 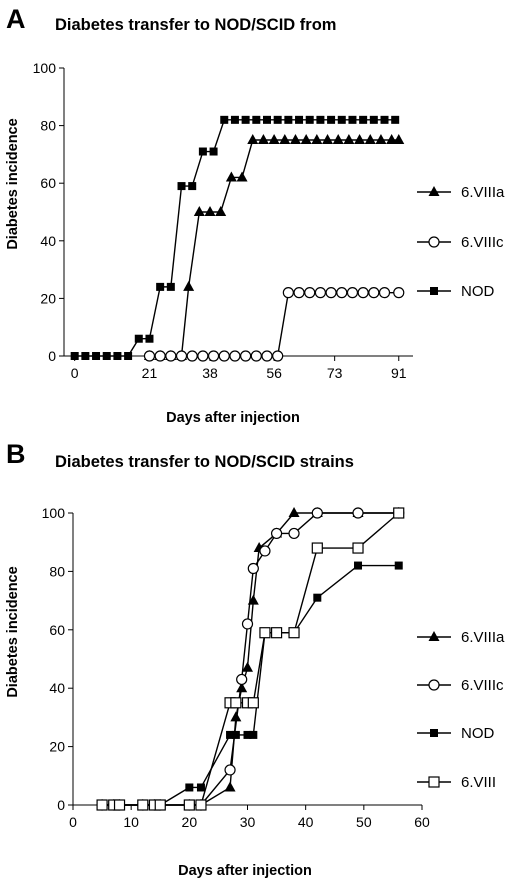 What do you see at coordinates (16, 454) in the screenshot?
I see `panel-b-letter: B` at bounding box center [16, 454].